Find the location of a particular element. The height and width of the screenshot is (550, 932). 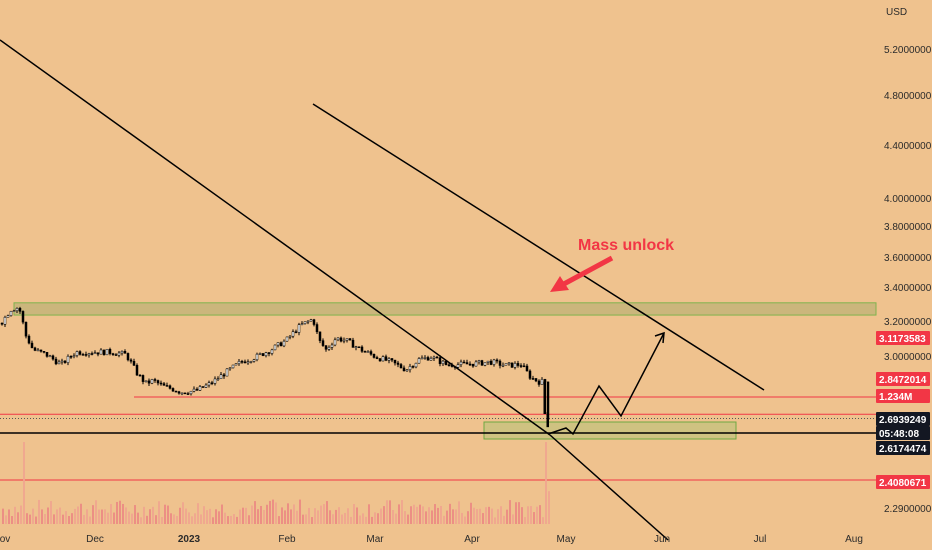

price-badge-text: 2.8472014 is located at coordinates (903, 380).